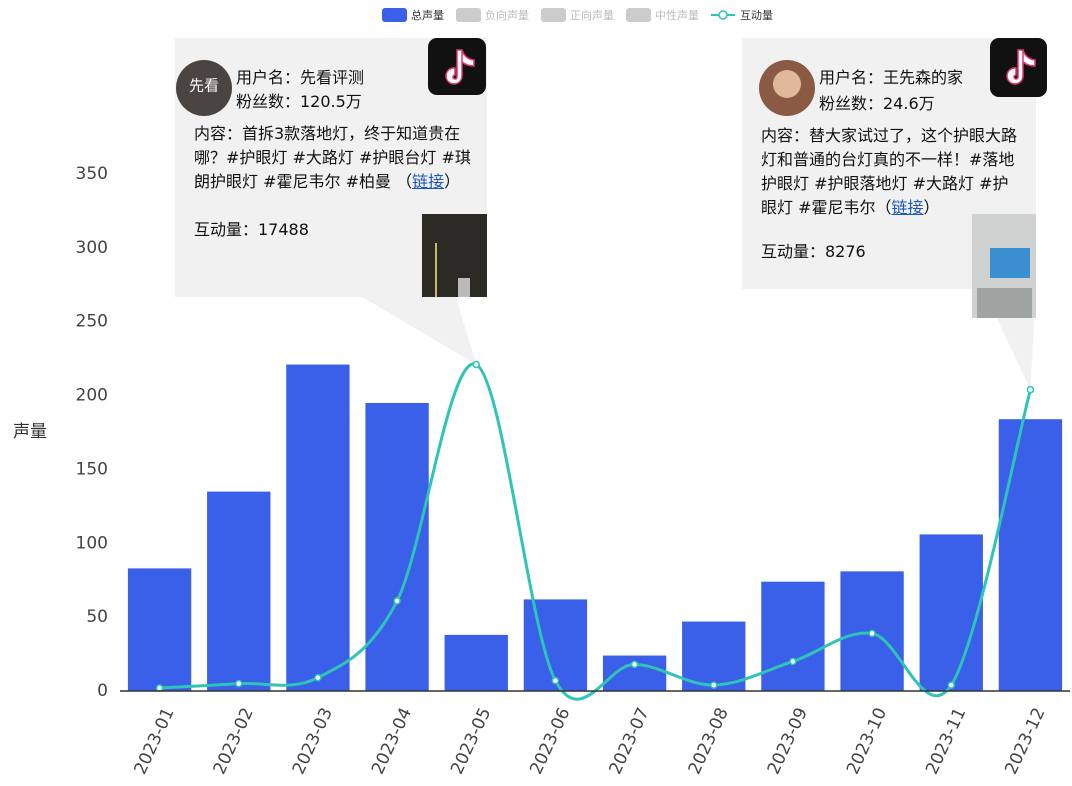  Describe the element at coordinates (813, 251) in the screenshot. I see `interaction: 互动量：8276` at that location.